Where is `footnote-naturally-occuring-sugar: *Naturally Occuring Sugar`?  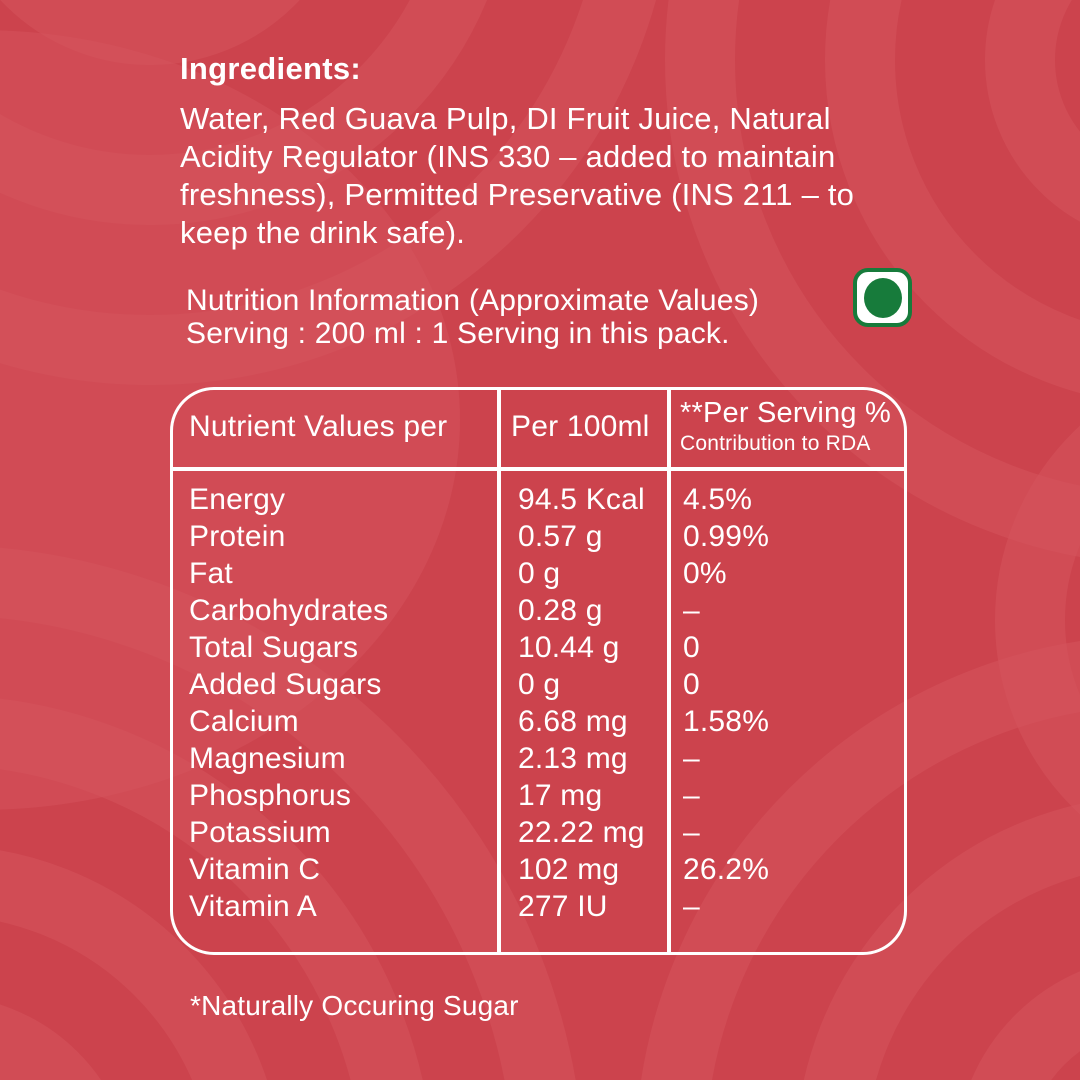
footnote-naturally-occuring-sugar: *Naturally Occuring Sugar is located at coordinates (354, 1005).